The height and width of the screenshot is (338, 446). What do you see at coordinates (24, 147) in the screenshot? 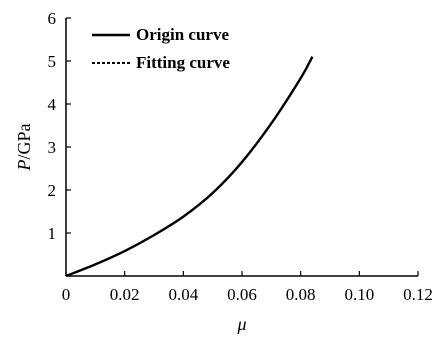
I see `y-axis-label: P/GPa` at bounding box center [24, 147].